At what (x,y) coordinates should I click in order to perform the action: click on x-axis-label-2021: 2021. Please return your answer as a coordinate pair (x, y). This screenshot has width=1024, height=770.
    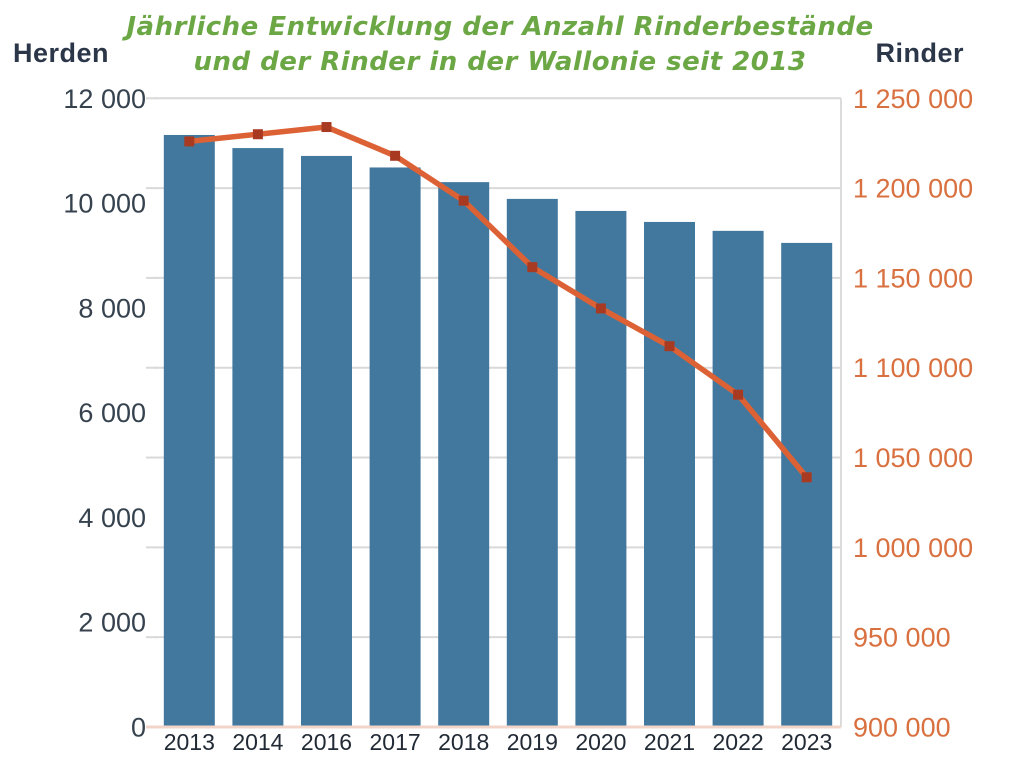
    Looking at the image, I should click on (669, 742).